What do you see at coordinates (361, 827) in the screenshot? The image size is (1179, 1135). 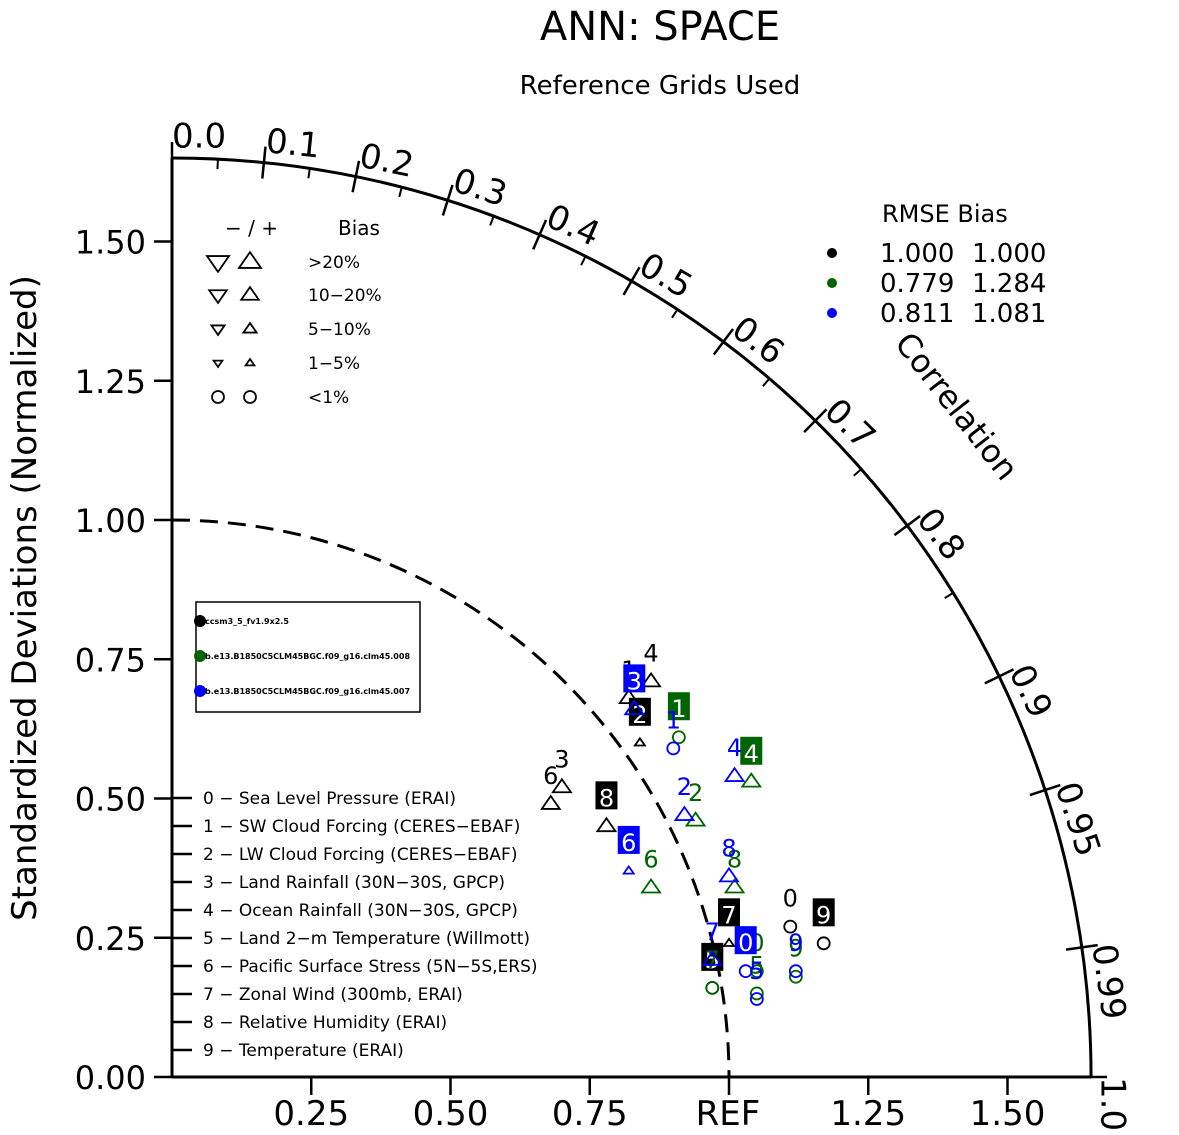 I see `variable-legend-item: 1 − SW Cloud Forcing (CERES−EBAF)` at bounding box center [361, 827].